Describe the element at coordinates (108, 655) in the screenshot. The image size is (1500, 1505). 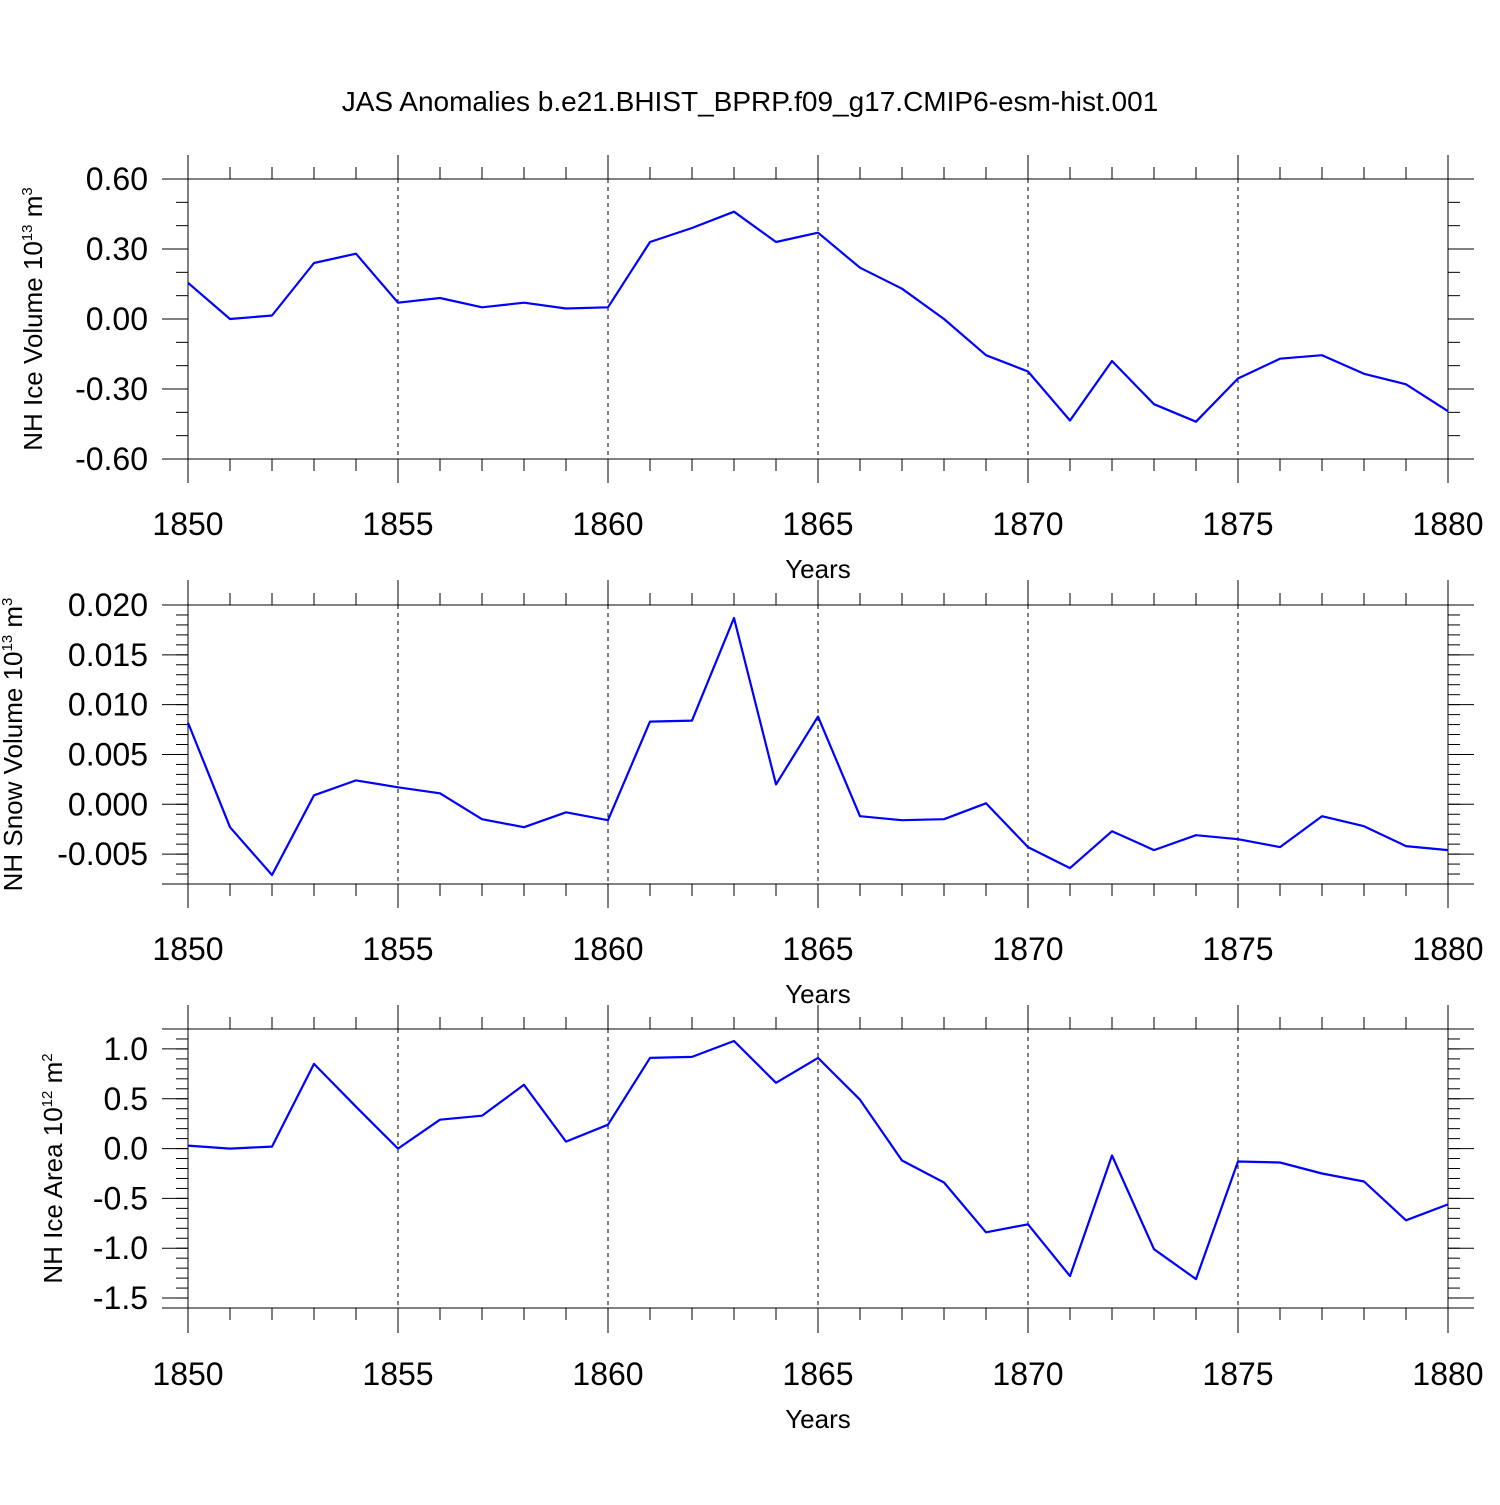
I see `y-tick-label: 0.015` at that location.